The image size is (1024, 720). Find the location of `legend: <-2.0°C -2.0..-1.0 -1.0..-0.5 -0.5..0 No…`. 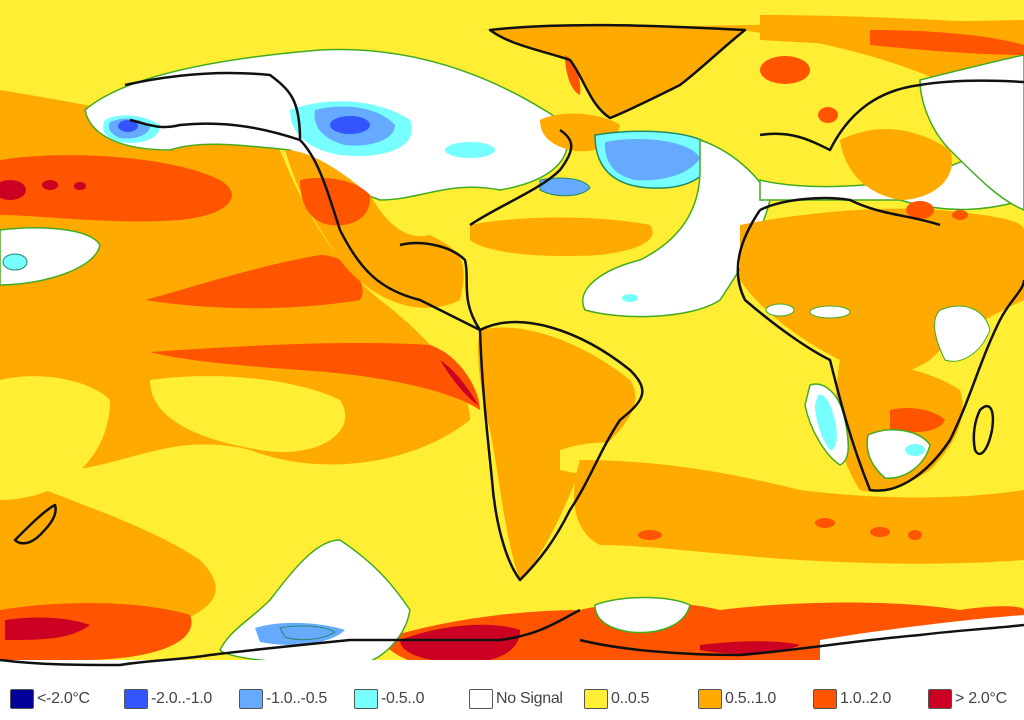

legend: <-2.0°C -2.0..-1.0 -1.0..-0.5 -0.5..0 No… is located at coordinates (512, 700).